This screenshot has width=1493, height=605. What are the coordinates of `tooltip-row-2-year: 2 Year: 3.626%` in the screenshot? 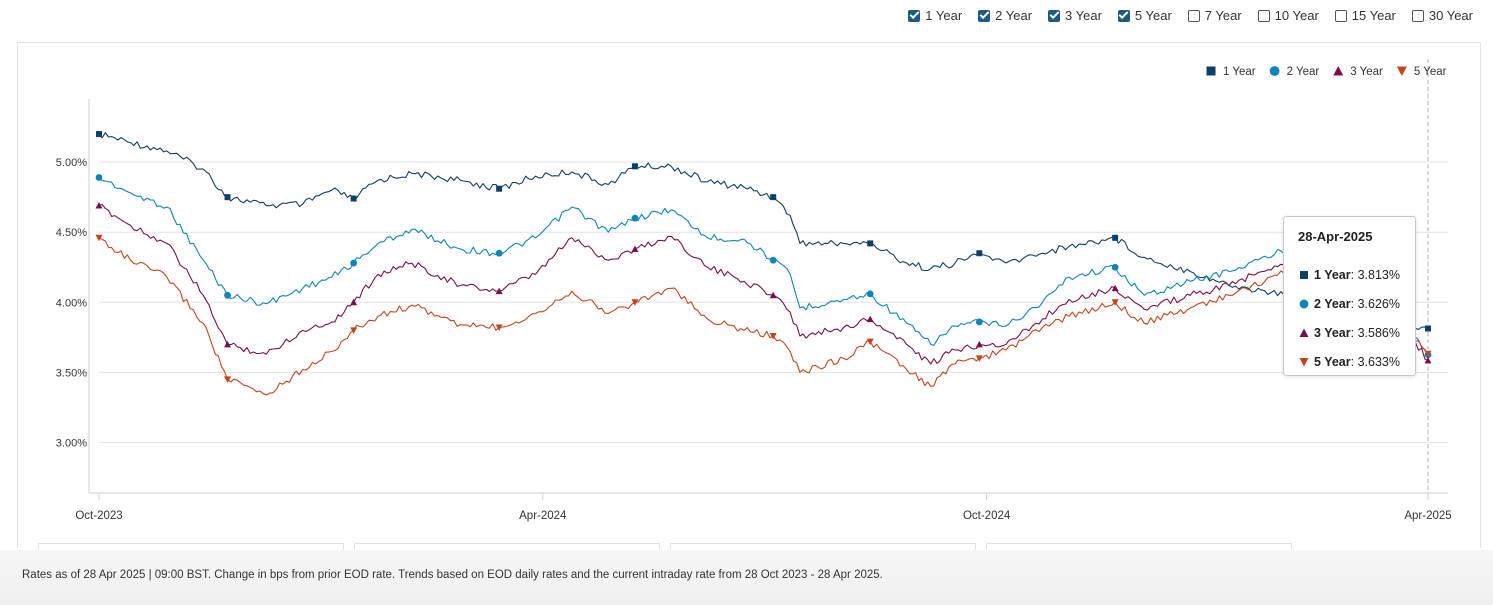 It's located at (1349, 303).